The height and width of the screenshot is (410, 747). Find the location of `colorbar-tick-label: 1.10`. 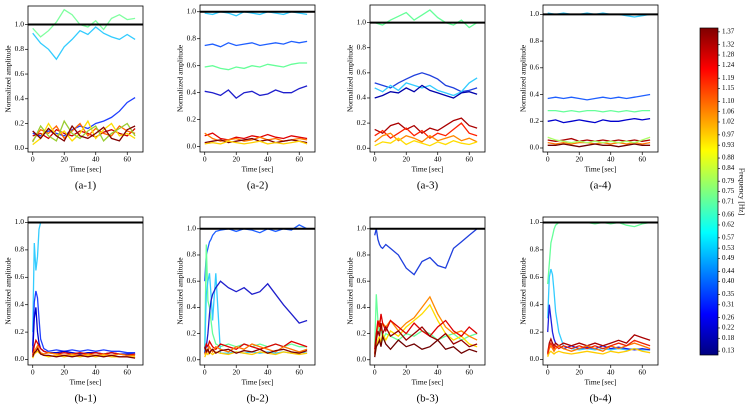

colorbar-tick-label: 1.10 is located at coordinates (728, 101).